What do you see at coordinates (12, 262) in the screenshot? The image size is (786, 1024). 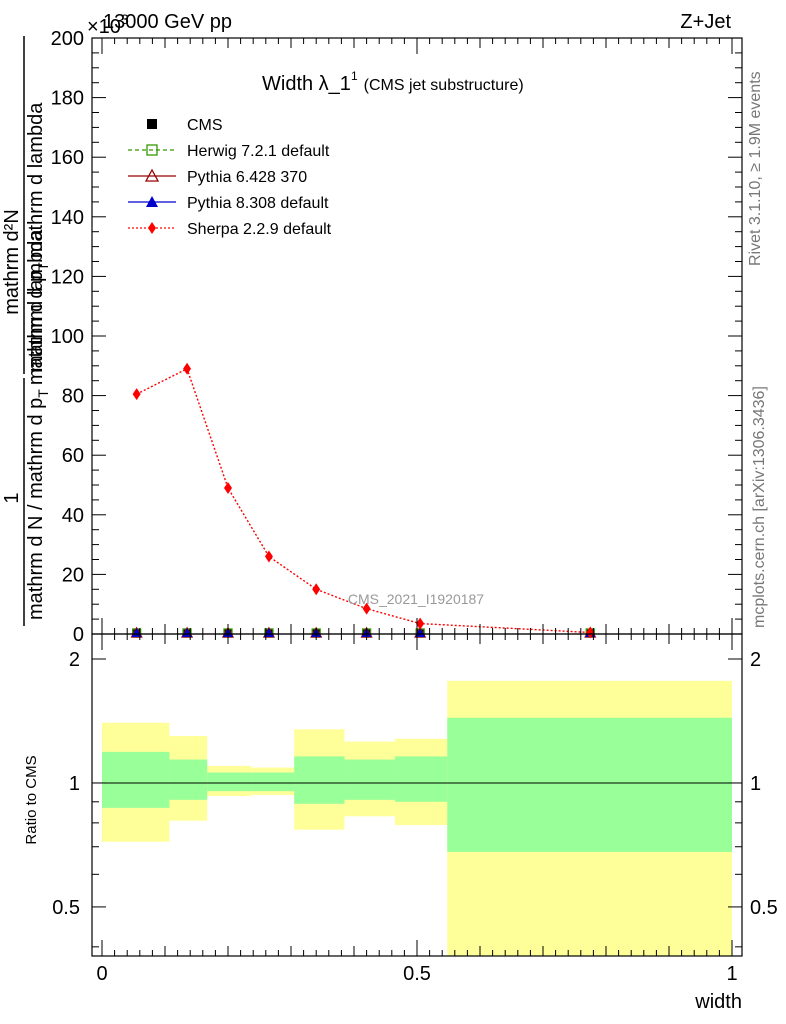 I see `svg-text: mathrm d²N` at bounding box center [12, 262].